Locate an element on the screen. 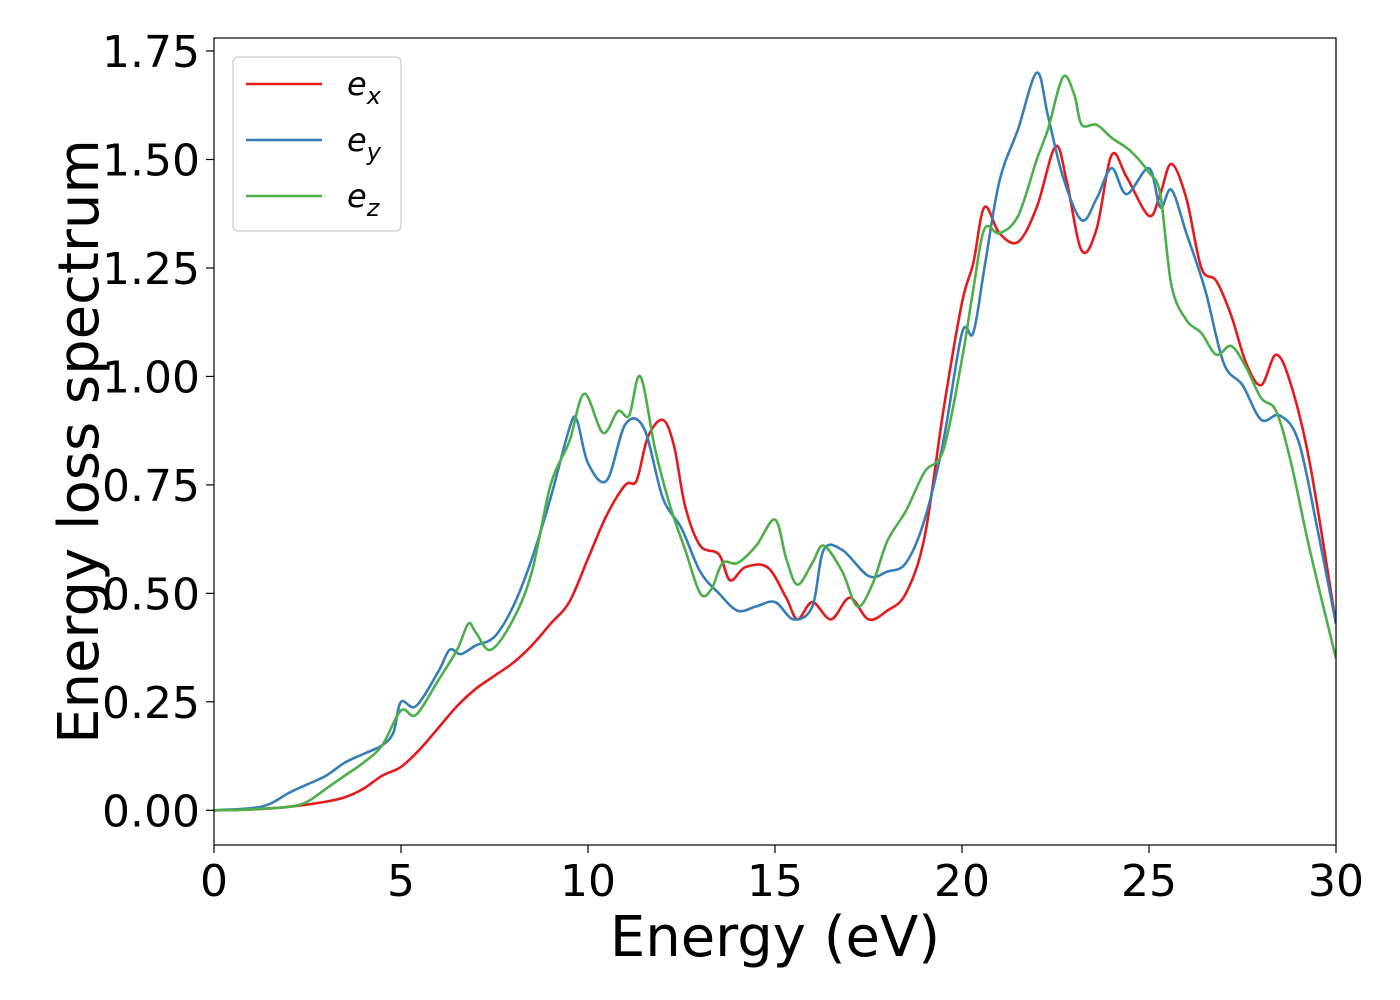  y-tick-label: 1.50 is located at coordinates (151, 160).